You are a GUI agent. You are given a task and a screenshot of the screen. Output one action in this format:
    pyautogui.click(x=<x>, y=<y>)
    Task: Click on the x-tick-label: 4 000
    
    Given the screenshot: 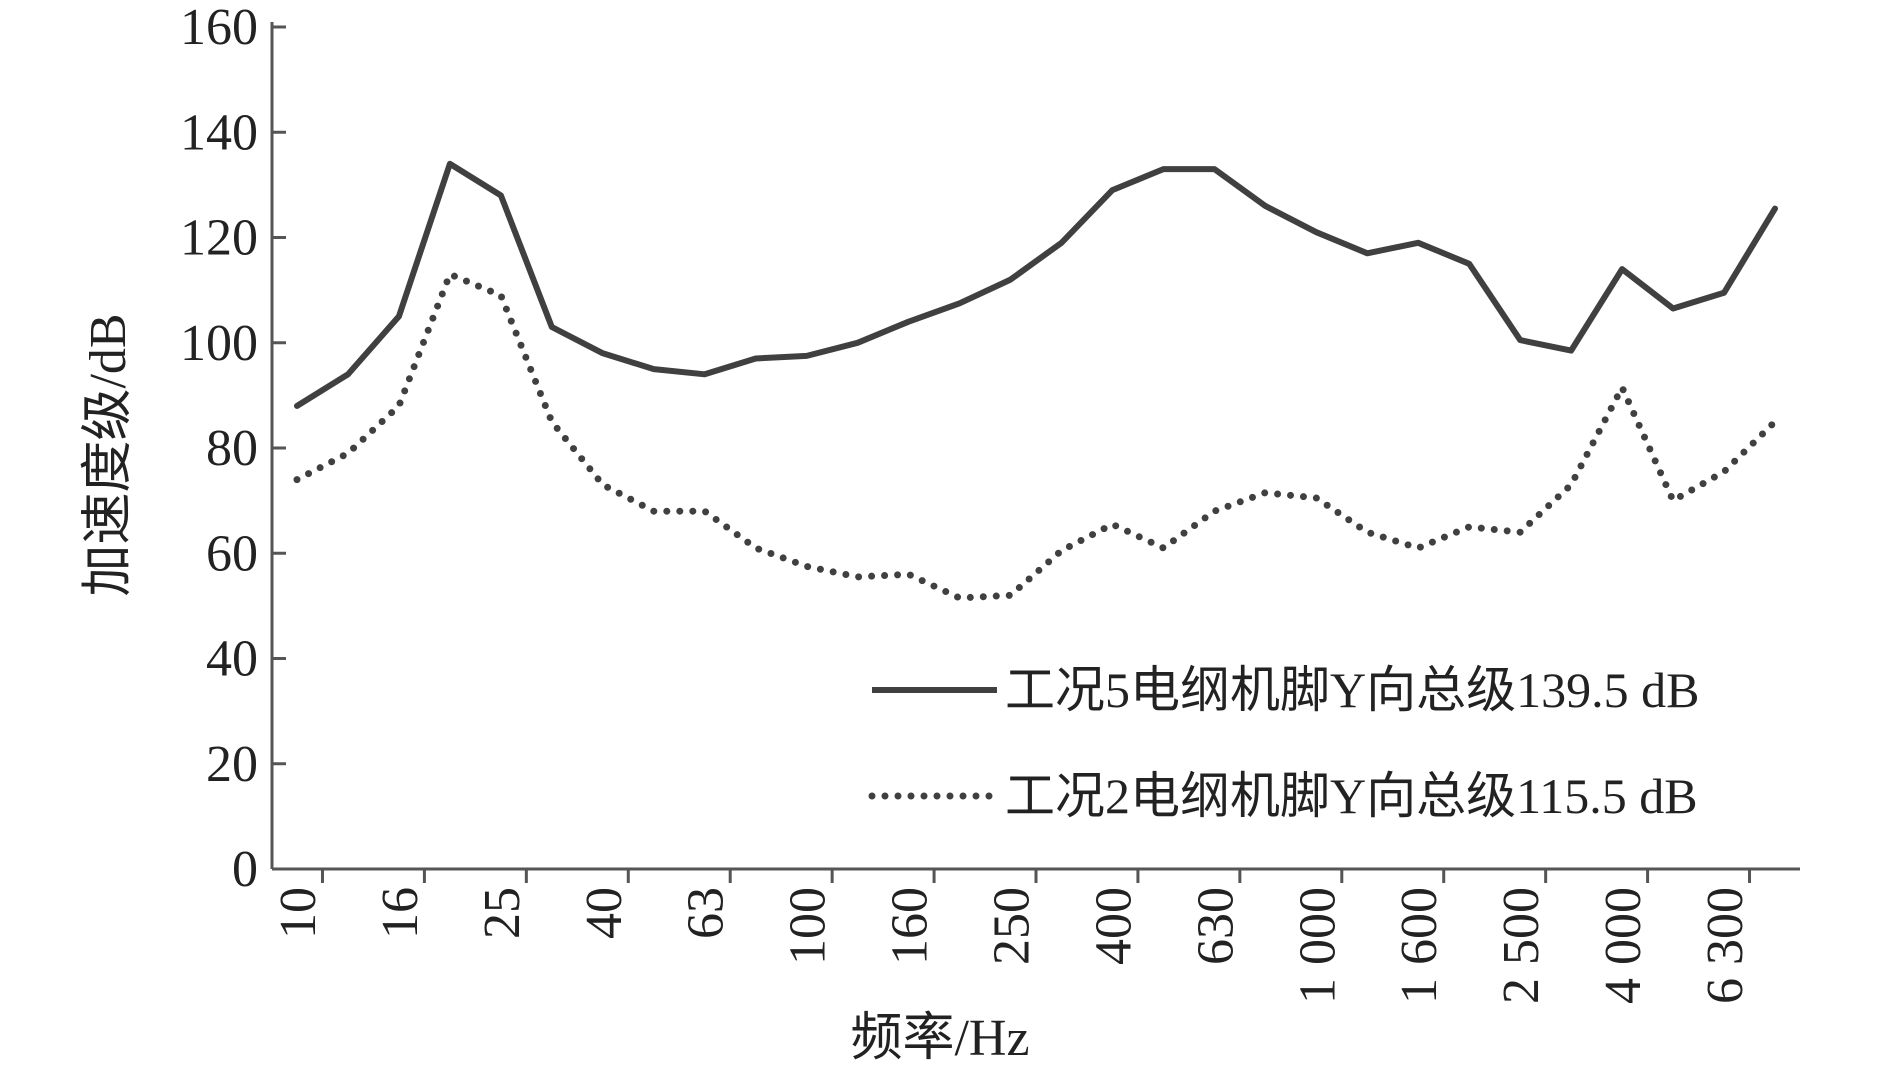 What is the action you would take?
    pyautogui.click(x=1623, y=945)
    